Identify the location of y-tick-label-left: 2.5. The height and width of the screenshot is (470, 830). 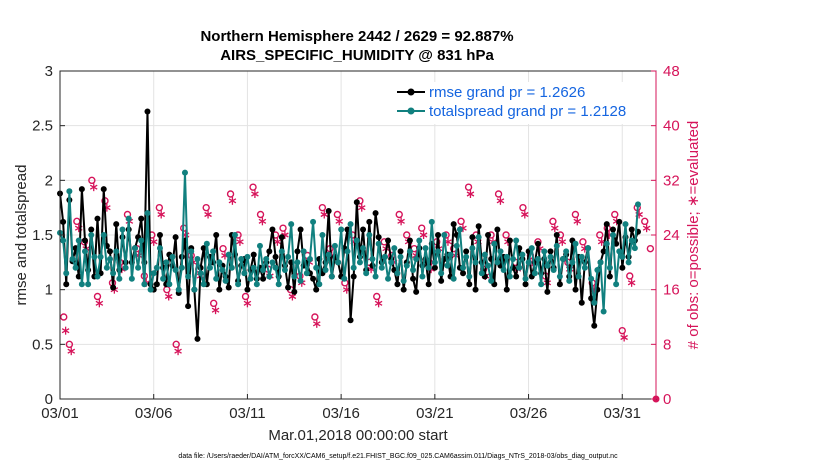
(42, 126).